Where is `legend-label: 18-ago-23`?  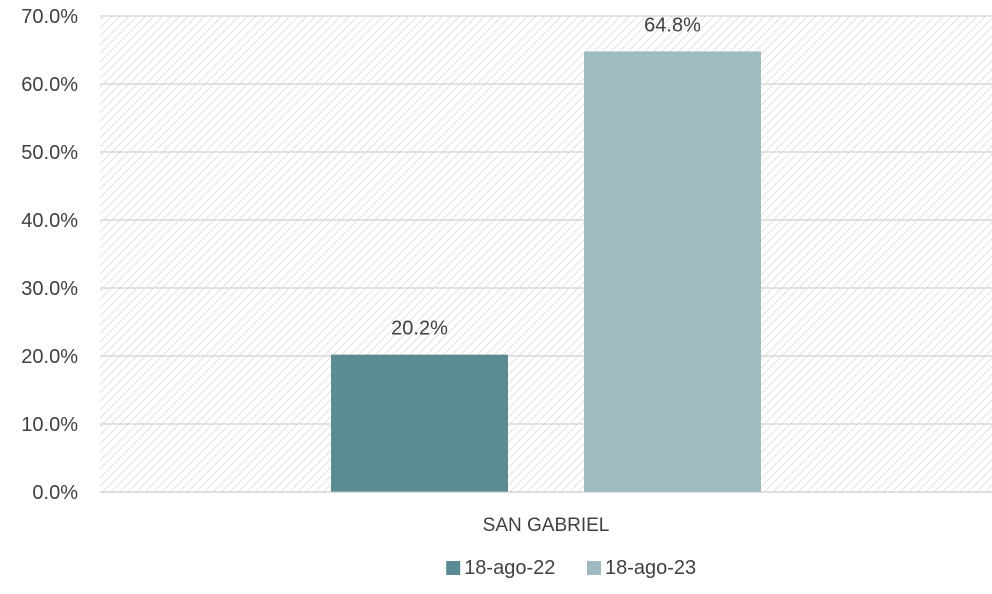 legend-label: 18-ago-23 is located at coordinates (650, 568).